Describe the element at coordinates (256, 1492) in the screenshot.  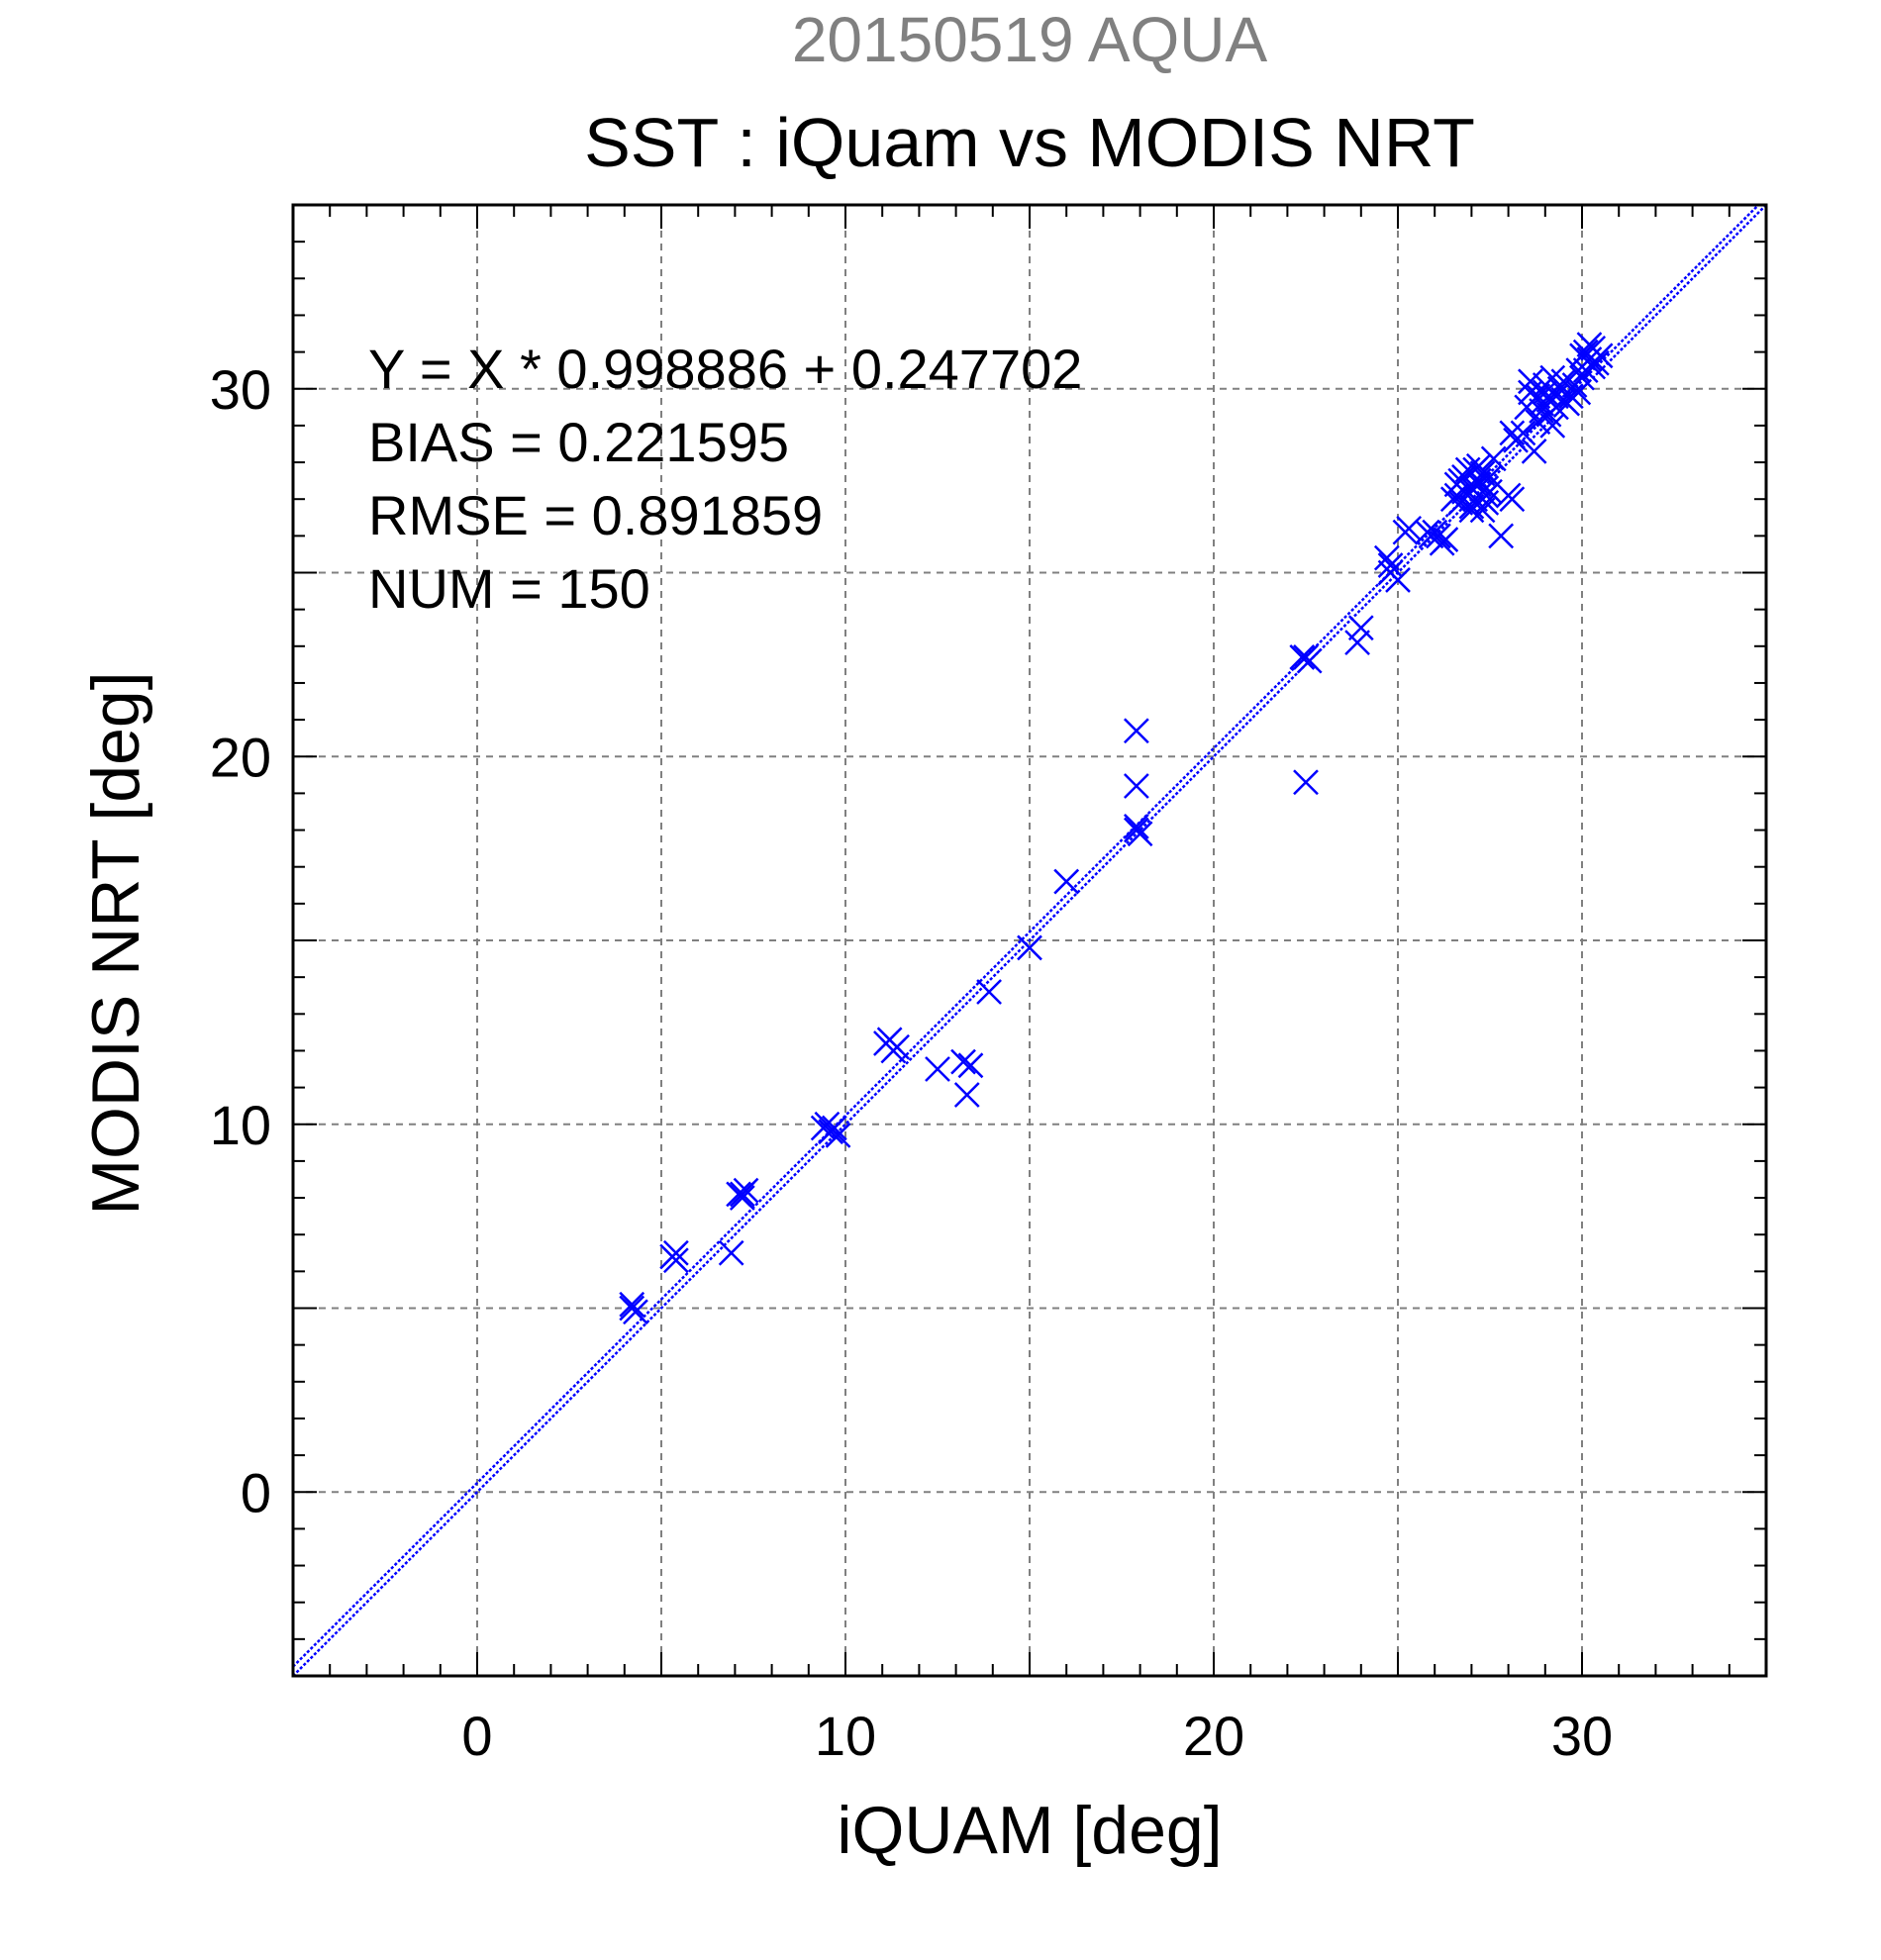
I see `y-tick-label: 0` at that location.